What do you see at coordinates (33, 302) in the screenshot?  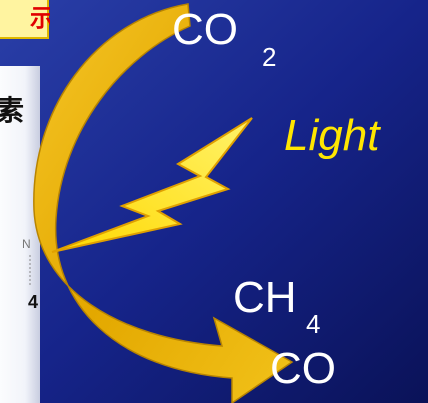 I see `panel-sub: 4` at bounding box center [33, 302].